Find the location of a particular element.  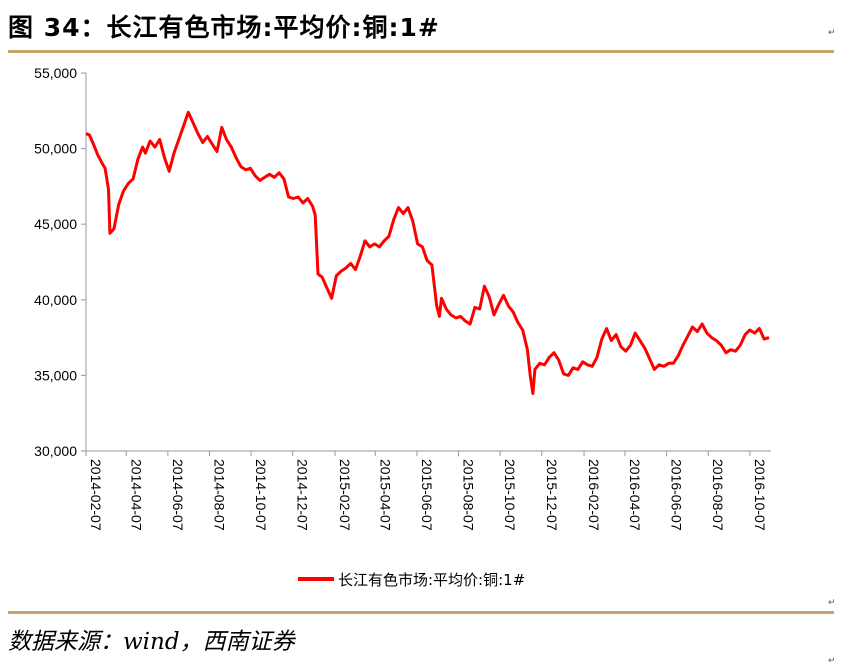

x-tick-label: 2015-12-07 is located at coordinates (552, 495).